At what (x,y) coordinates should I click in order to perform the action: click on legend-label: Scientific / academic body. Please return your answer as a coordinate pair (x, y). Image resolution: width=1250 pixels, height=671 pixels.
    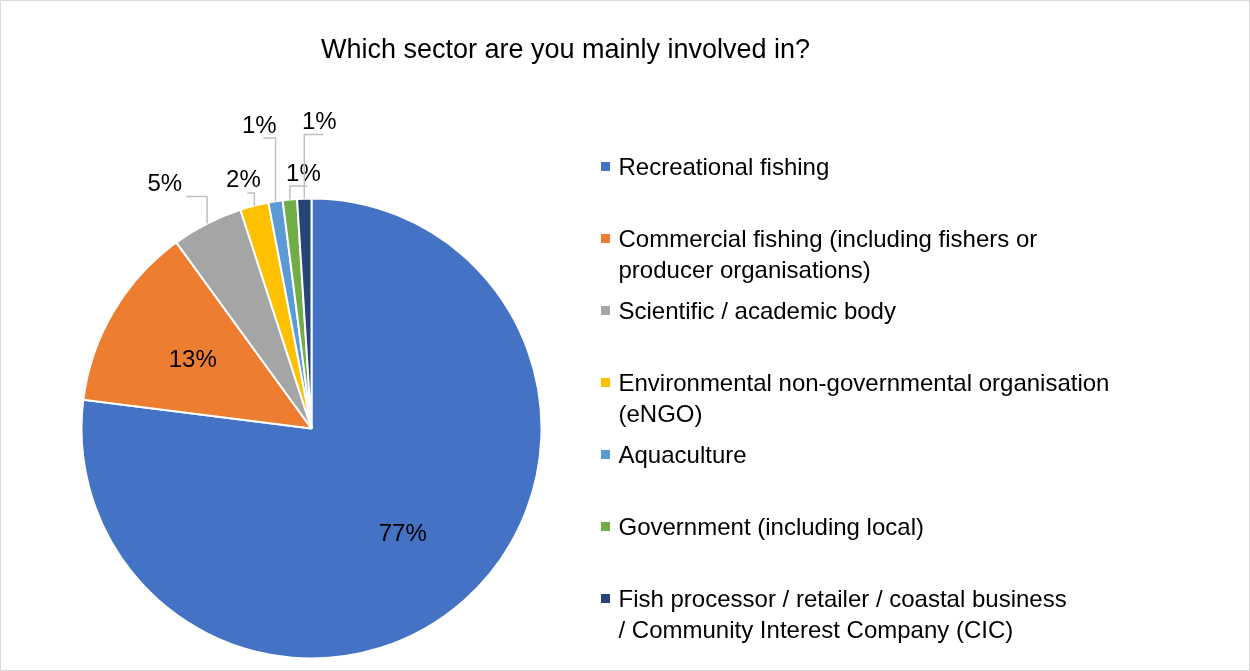
    Looking at the image, I should click on (757, 310).